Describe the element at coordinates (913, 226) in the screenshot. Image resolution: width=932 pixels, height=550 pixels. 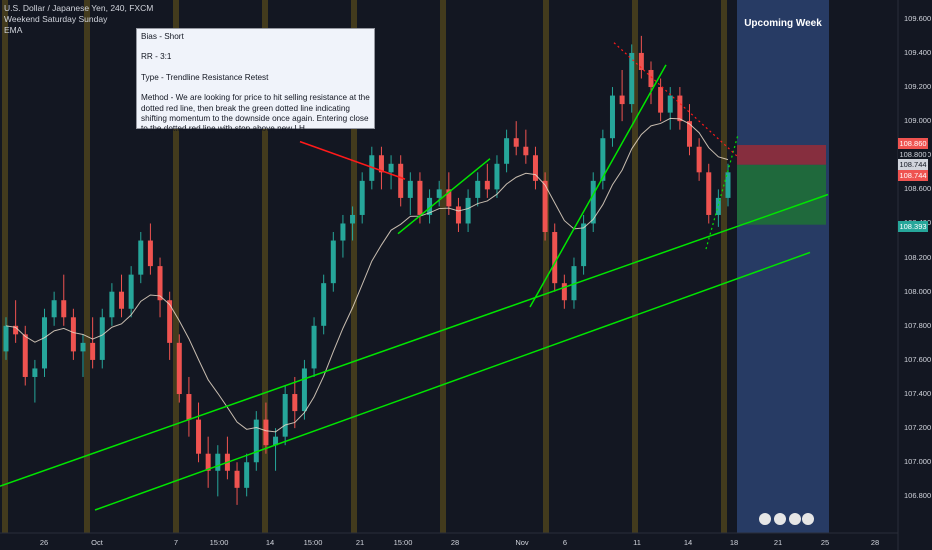
I see `target-price-tag: 108.393` at that location.